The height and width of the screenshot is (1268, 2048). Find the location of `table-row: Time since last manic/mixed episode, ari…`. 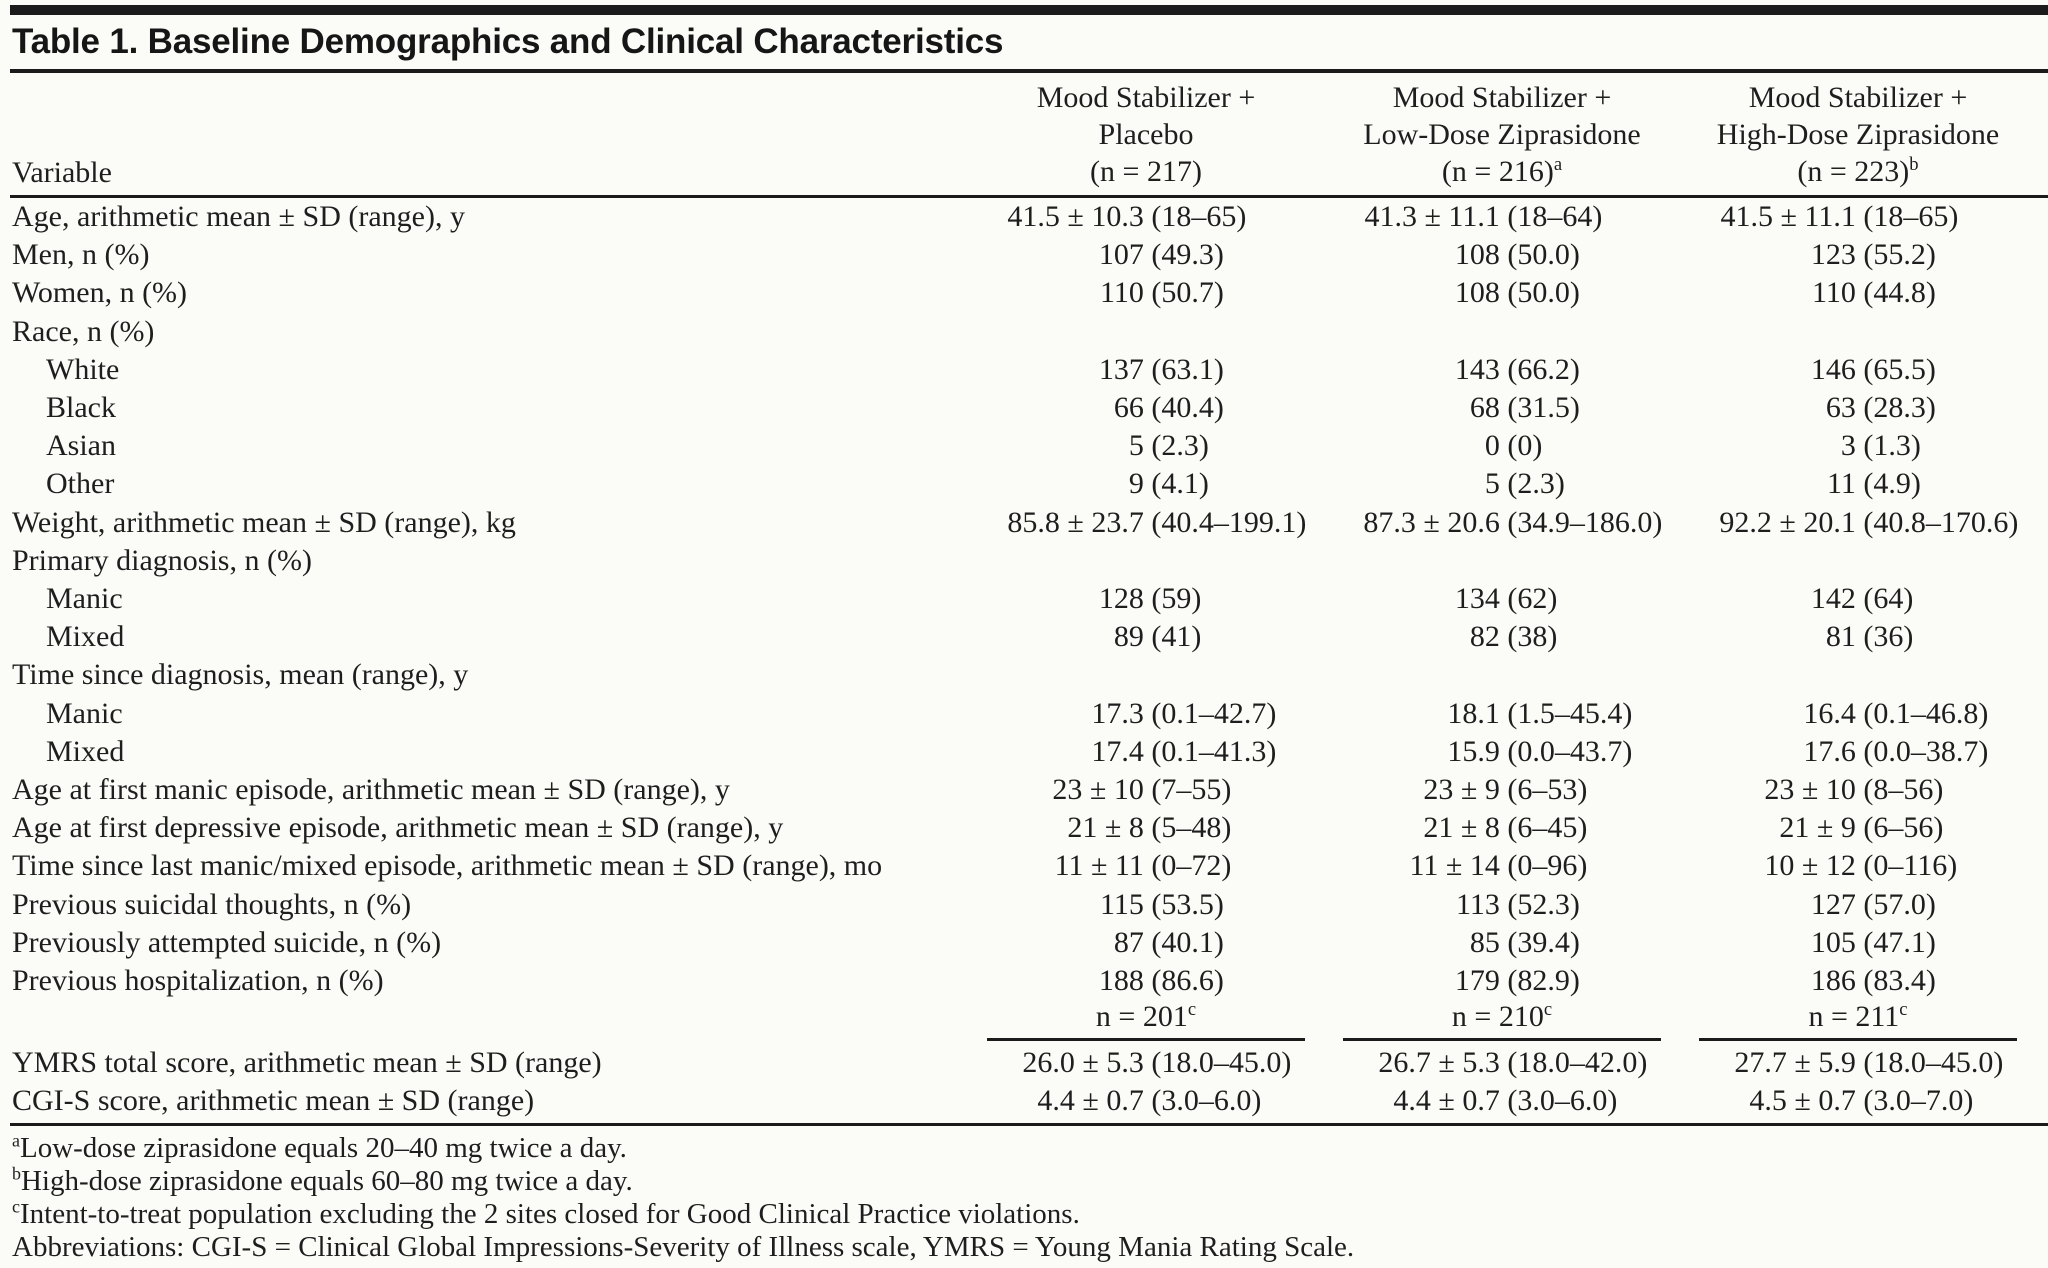

table-row: Time since last manic/mixed episode, ari… is located at coordinates (1024, 866).